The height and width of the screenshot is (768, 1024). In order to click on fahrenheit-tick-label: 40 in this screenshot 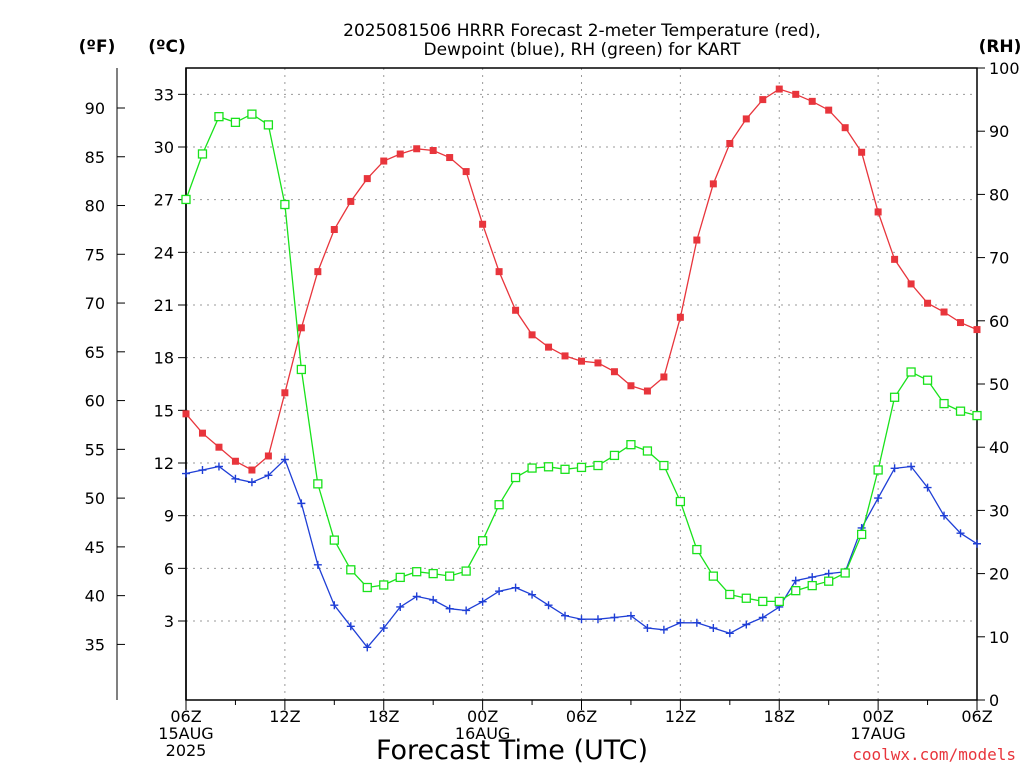, I will do `click(95, 596)`.